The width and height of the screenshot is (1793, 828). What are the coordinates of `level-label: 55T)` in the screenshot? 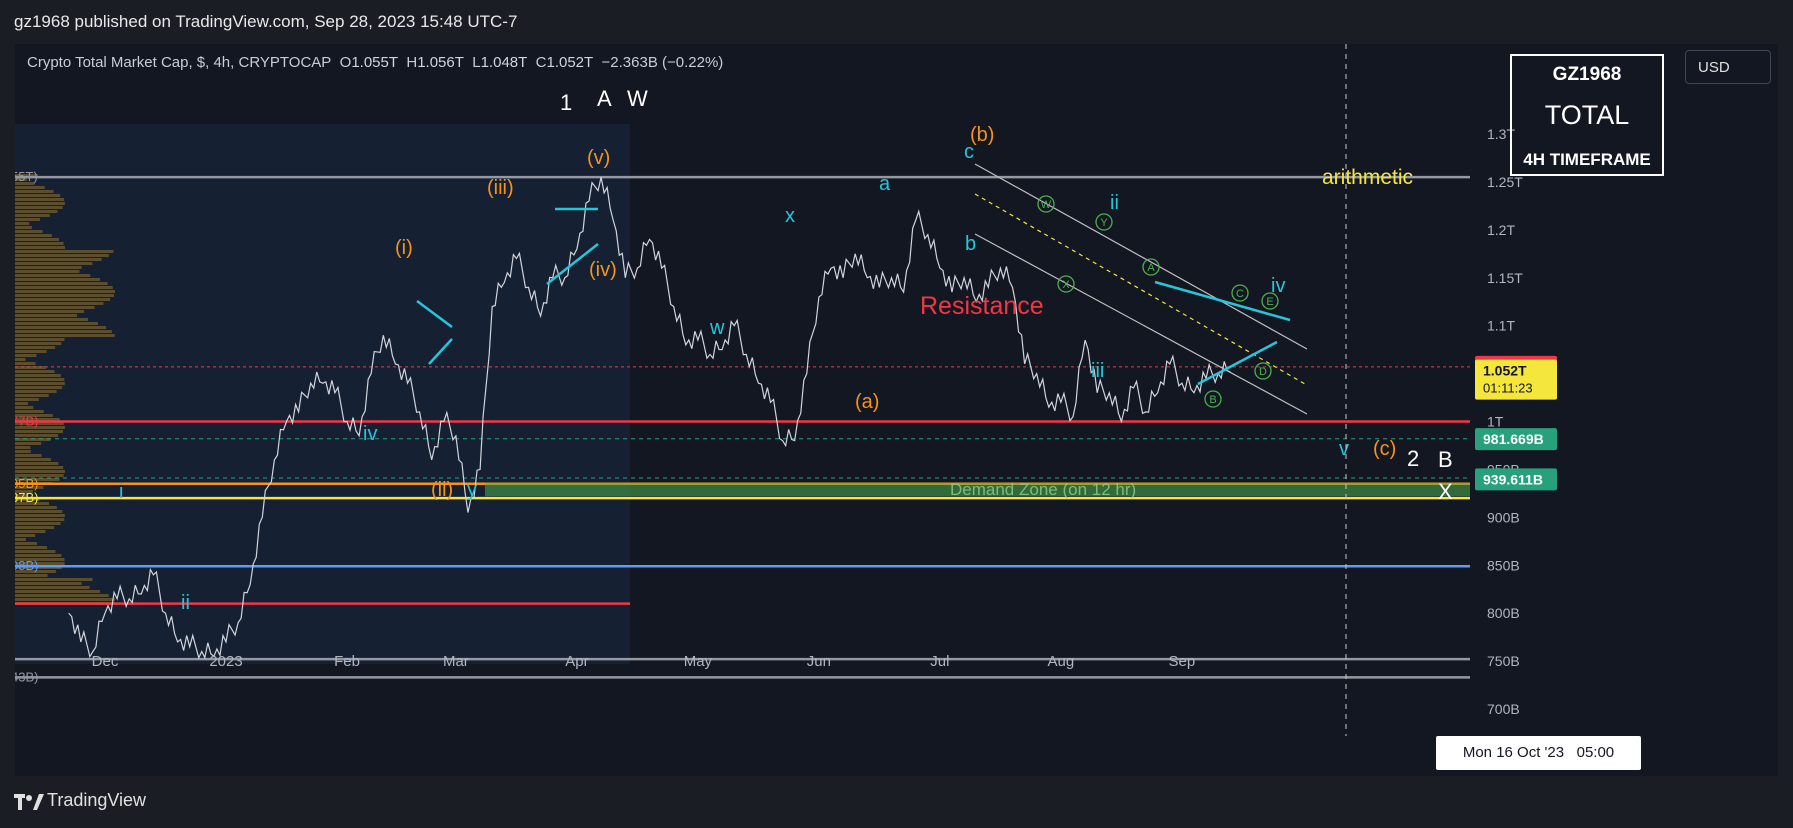 It's located at (26, 176).